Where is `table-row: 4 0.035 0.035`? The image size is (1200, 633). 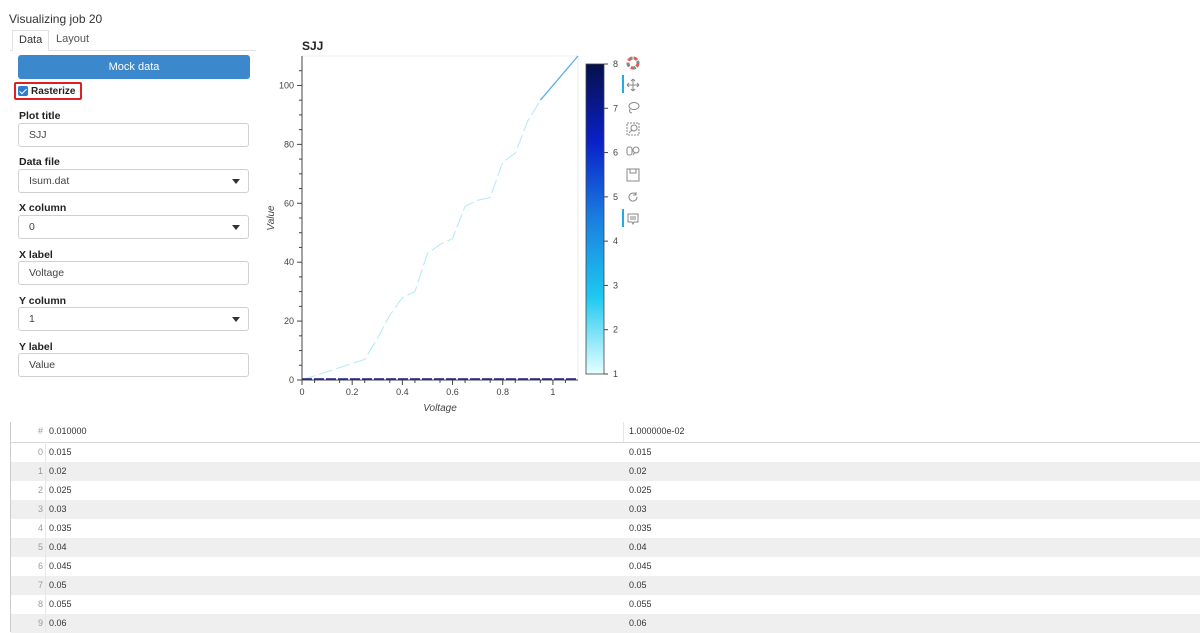 table-row: 4 0.035 0.035 is located at coordinates (605, 528).